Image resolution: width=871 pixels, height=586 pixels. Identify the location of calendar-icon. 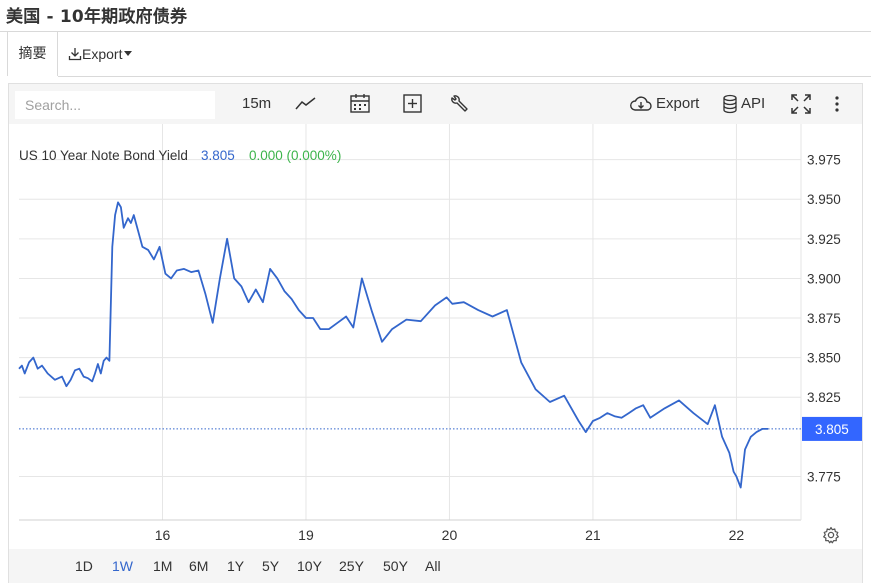
(360, 103).